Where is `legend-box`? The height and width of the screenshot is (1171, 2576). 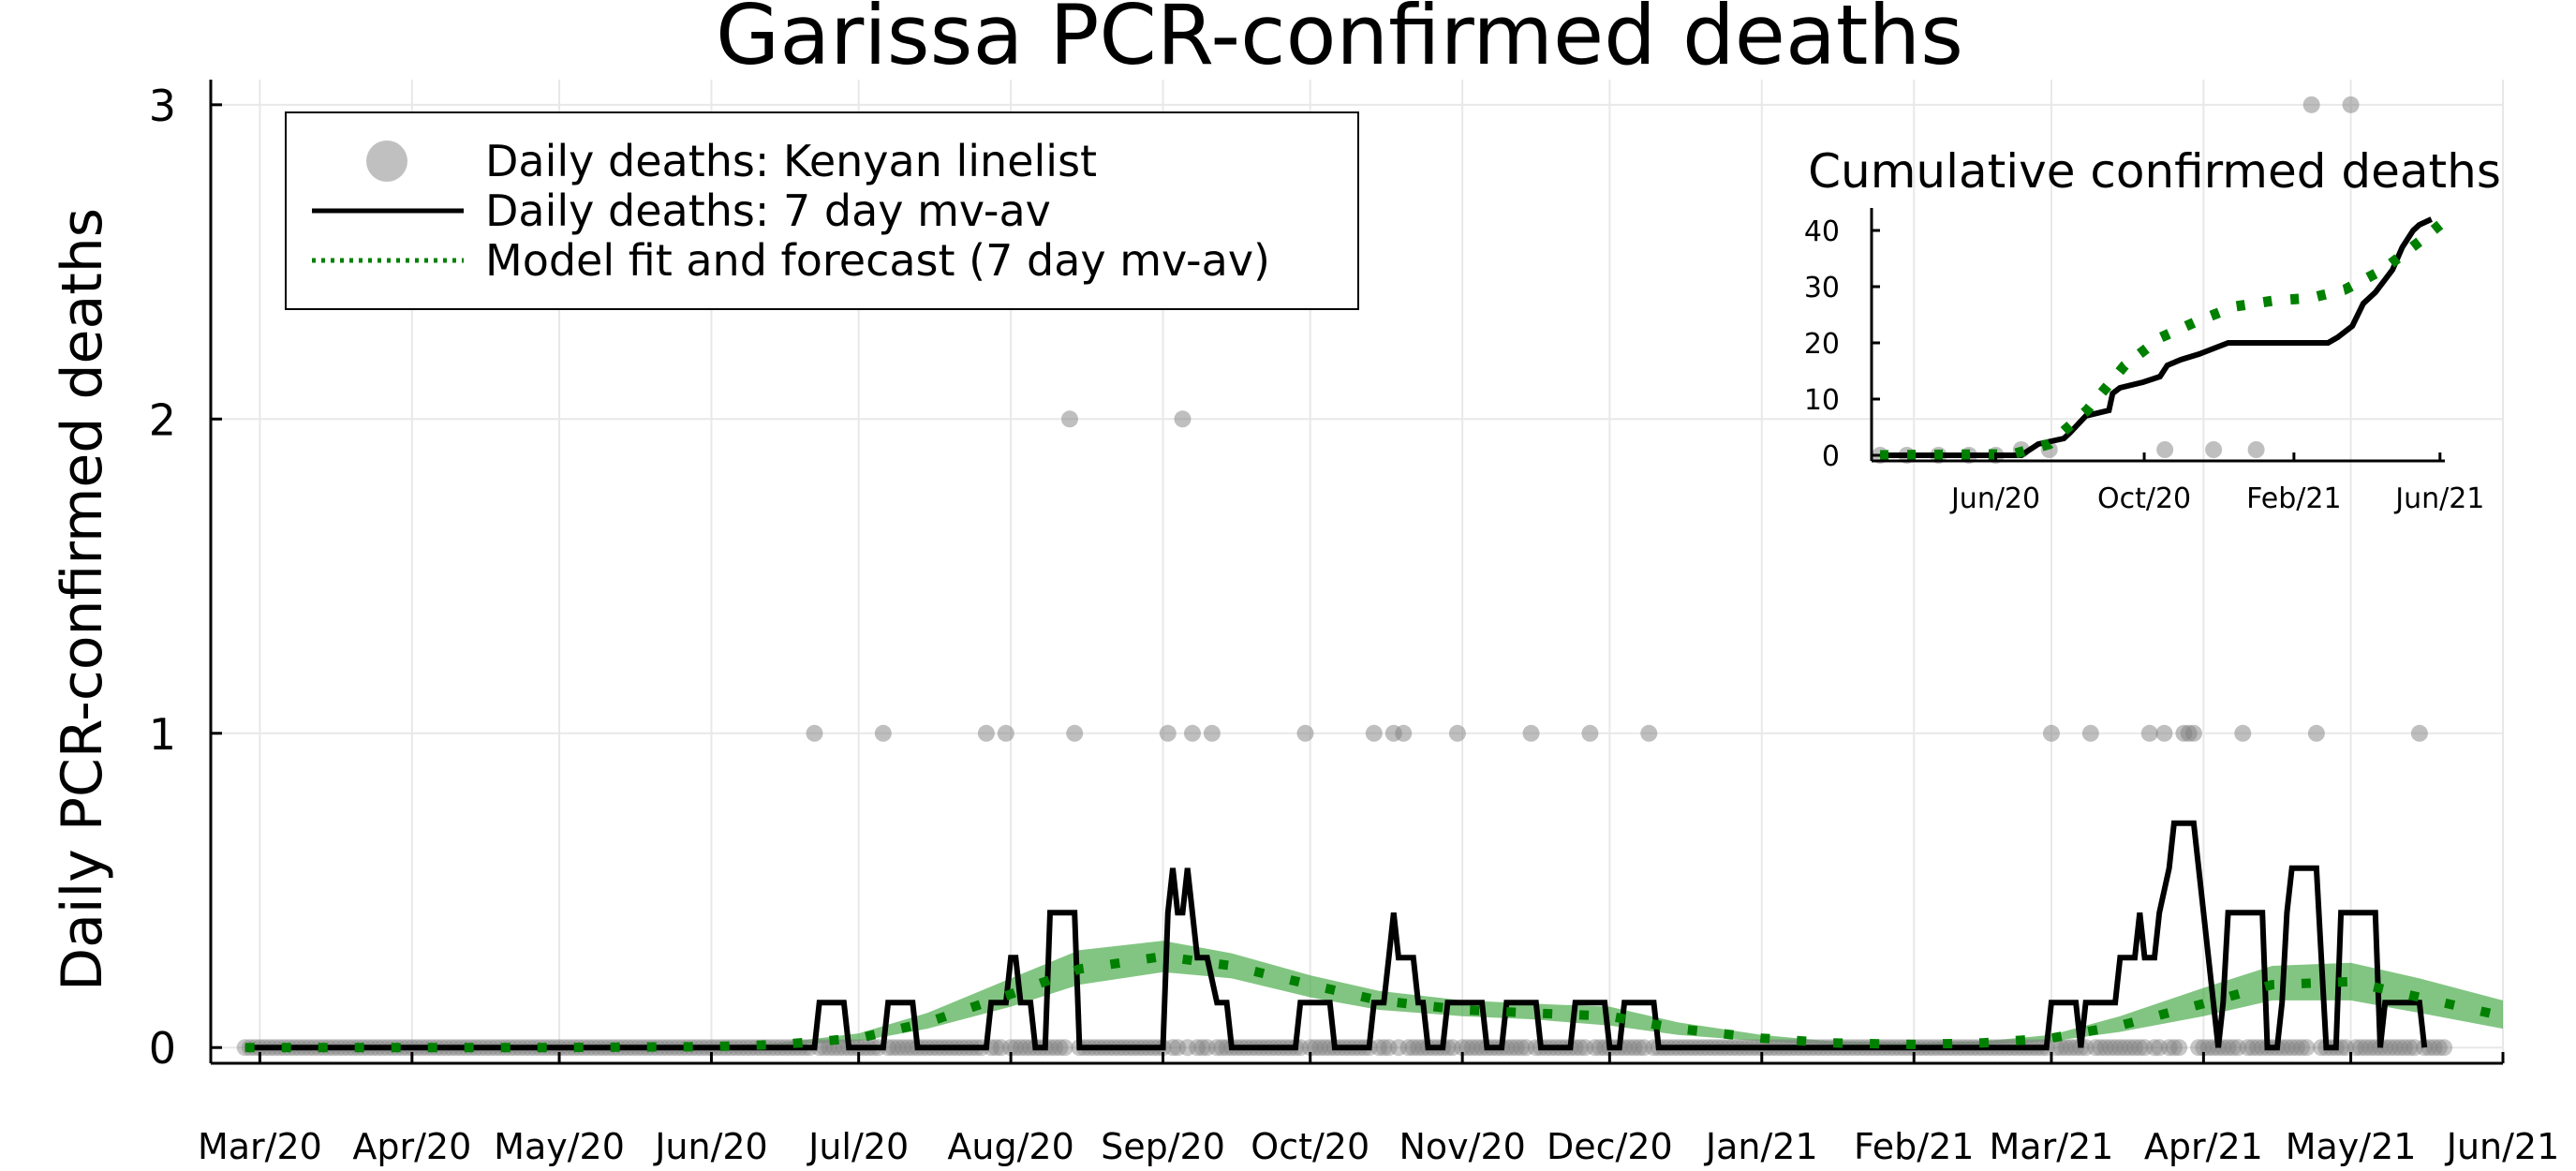 legend-box is located at coordinates (822, 210).